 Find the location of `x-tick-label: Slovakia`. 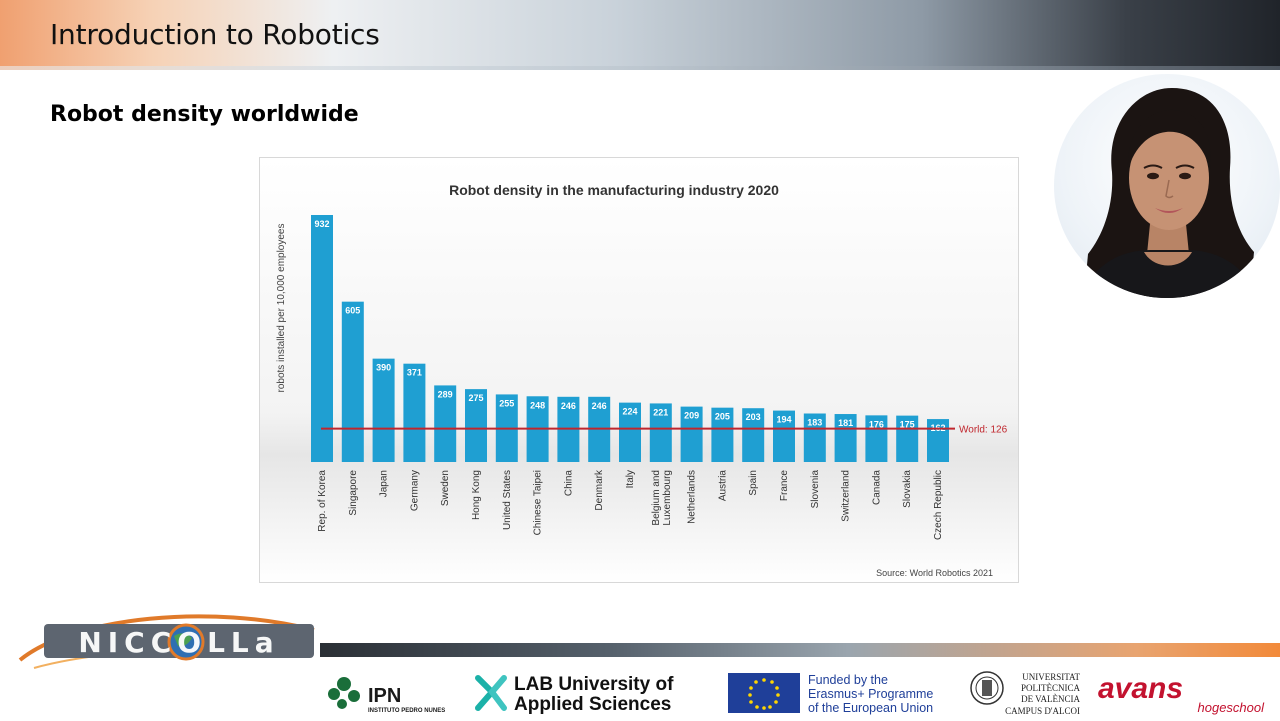

x-tick-label: Slovakia is located at coordinates (907, 489).